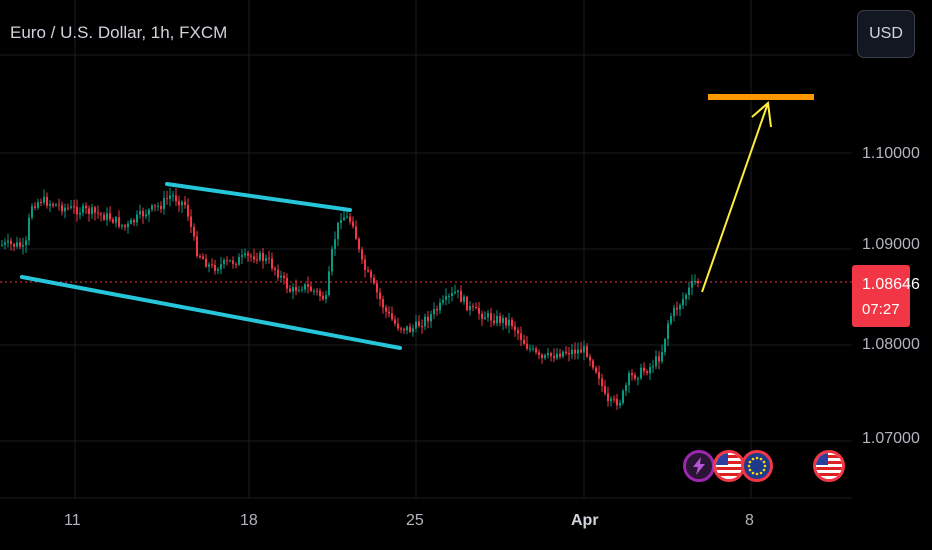 This screenshot has width=932, height=550. What do you see at coordinates (891, 284) in the screenshot?
I see `current-price-value: 1.08646` at bounding box center [891, 284].